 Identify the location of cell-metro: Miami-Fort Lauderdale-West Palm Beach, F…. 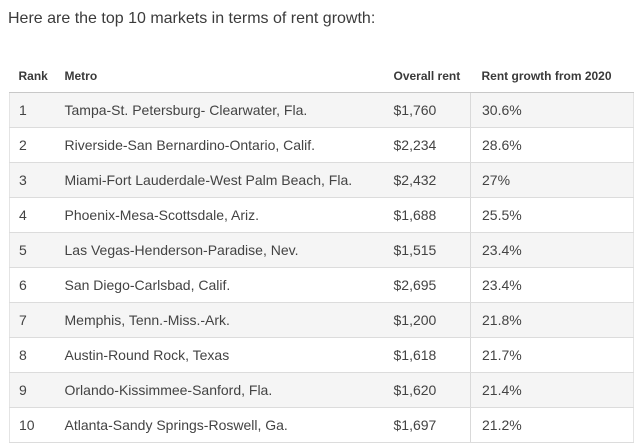
(219, 180).